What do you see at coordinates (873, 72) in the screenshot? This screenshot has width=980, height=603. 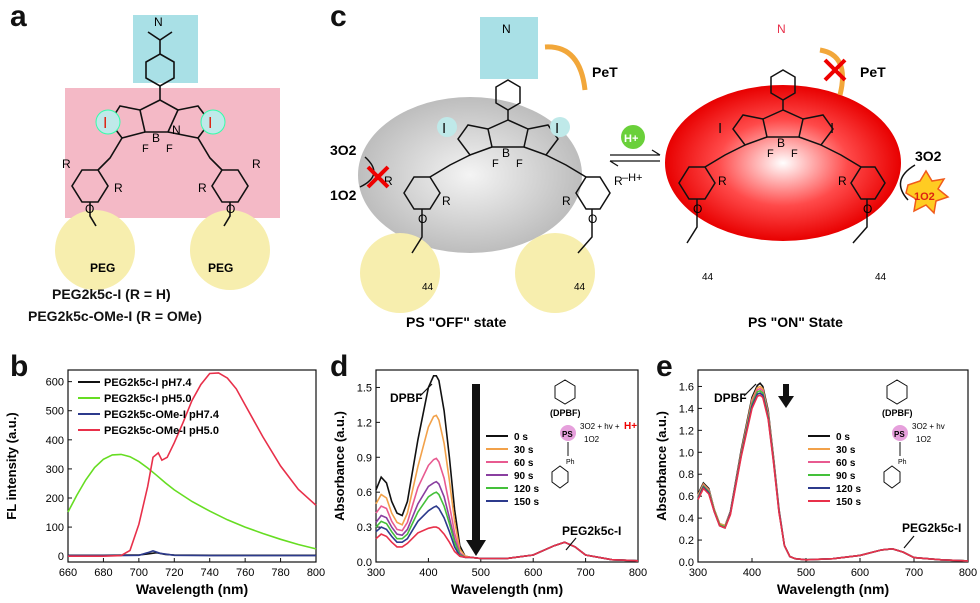 I see `pet-label-on: PeT` at bounding box center [873, 72].